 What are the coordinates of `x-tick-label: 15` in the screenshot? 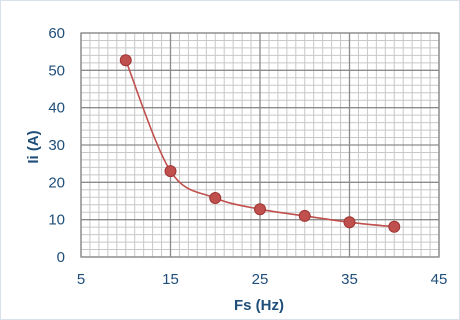 It's located at (170, 279).